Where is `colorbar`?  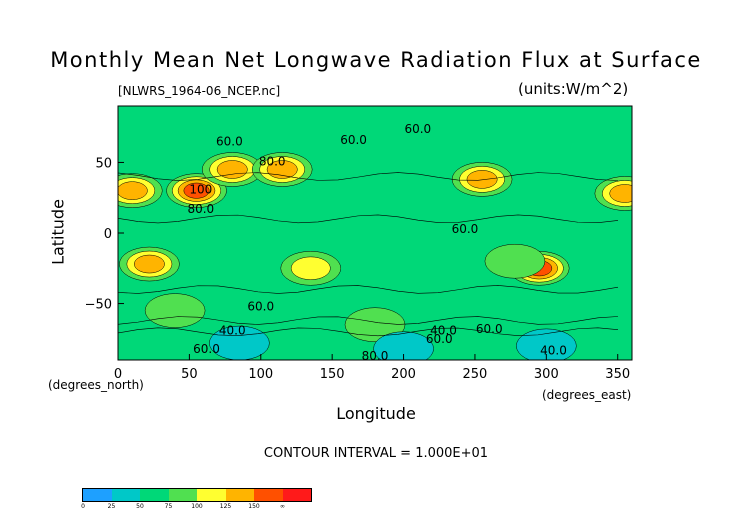 colorbar is located at coordinates (197, 495).